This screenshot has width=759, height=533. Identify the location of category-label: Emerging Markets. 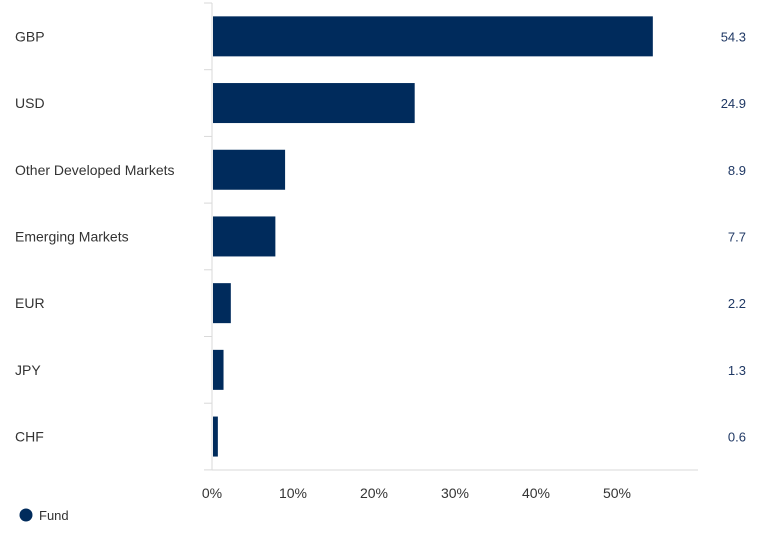
(72, 236).